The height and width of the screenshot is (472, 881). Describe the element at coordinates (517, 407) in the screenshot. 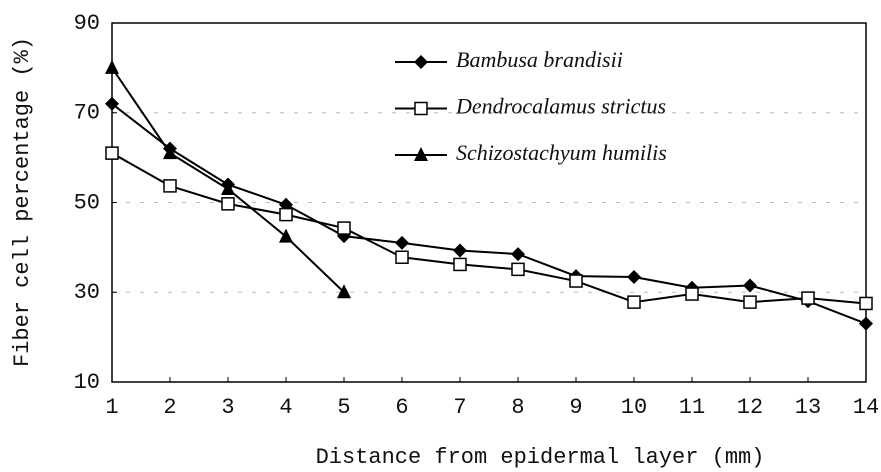

I see `x-tick-label: 8` at that location.